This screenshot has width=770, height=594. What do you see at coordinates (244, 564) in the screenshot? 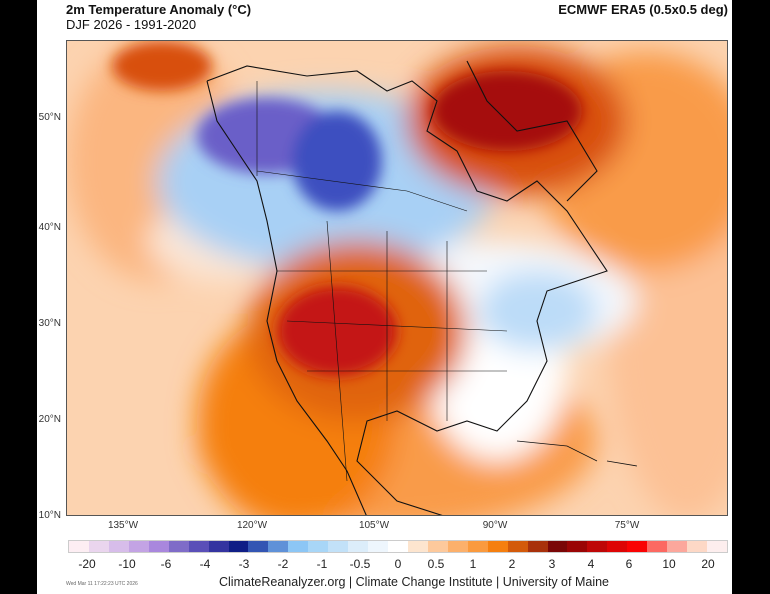
I see `colorbar-label: -3` at bounding box center [244, 564].